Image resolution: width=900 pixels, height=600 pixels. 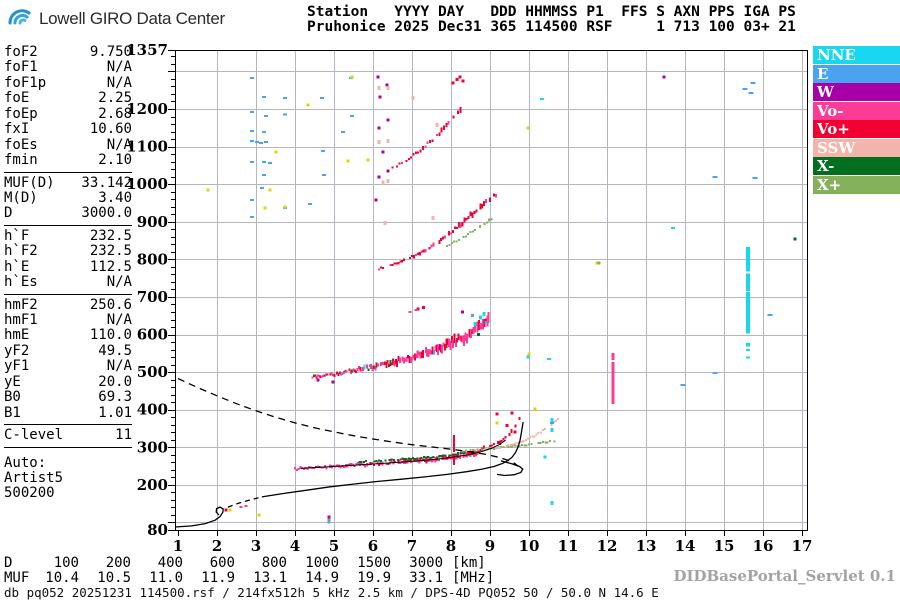 What do you see at coordinates (249, 577) in the screenshot?
I see `muf-row: MUF 10.4 10.5 11.0 11.9 13.1 14.9 19.9 33.1 [MHz]` at bounding box center [249, 577].